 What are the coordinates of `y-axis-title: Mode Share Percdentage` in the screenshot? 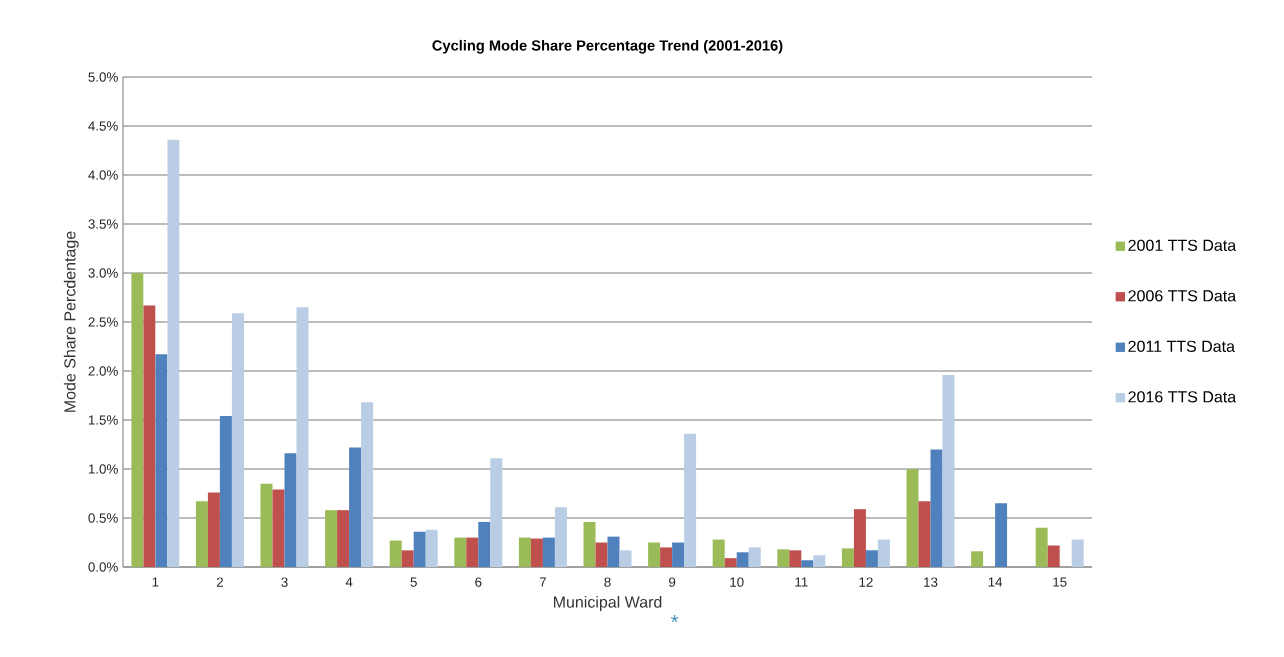 It's located at (71, 321).